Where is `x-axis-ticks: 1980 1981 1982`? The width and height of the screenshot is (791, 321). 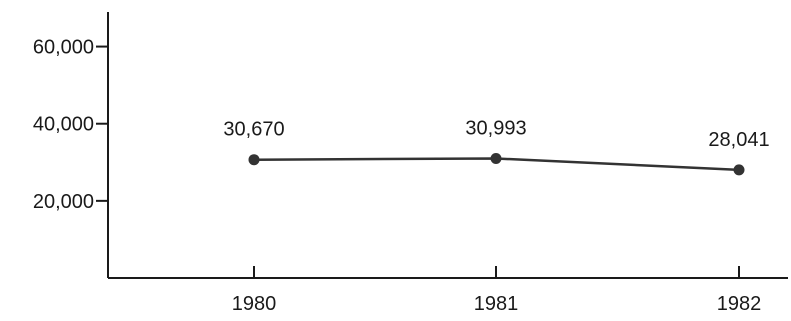 x-axis-ticks: 1980 1981 1982 is located at coordinates (497, 290).